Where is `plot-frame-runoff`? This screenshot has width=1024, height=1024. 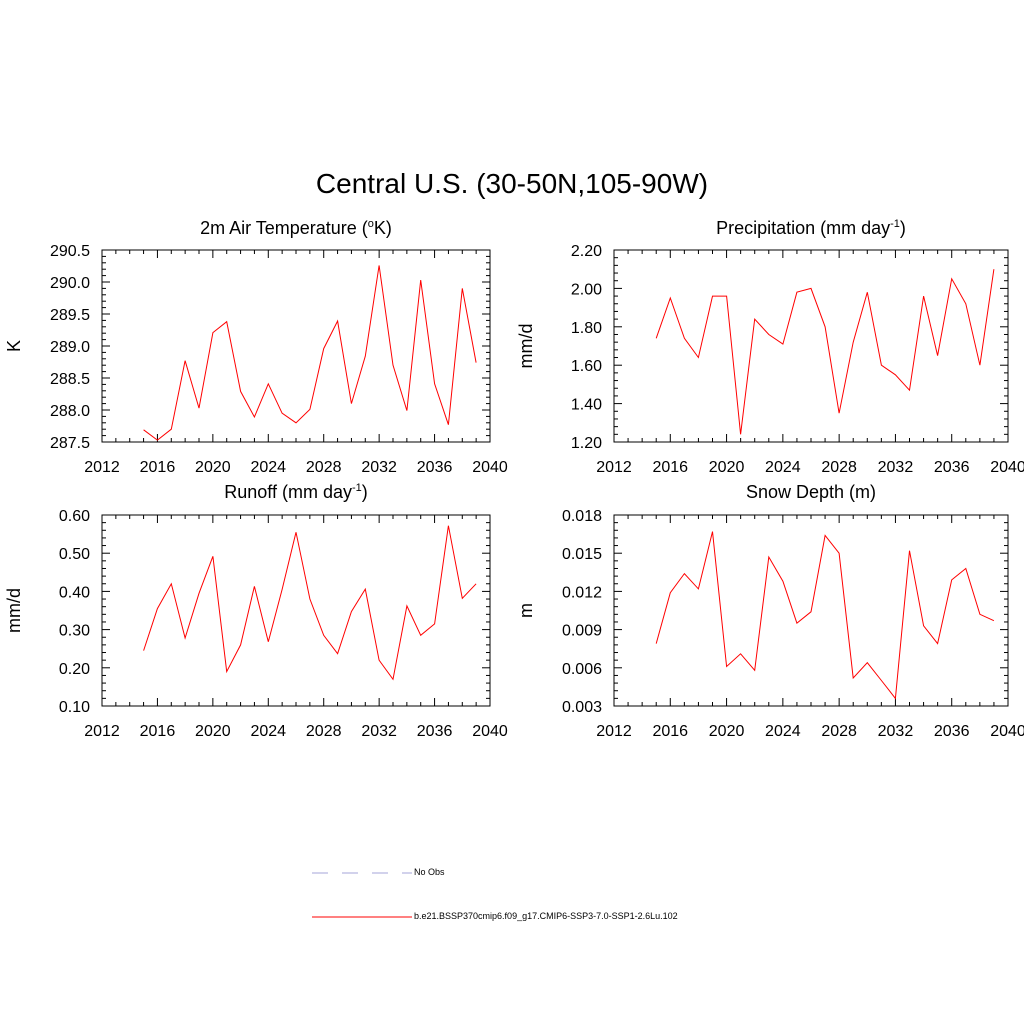 plot-frame-runoff is located at coordinates (296, 610).